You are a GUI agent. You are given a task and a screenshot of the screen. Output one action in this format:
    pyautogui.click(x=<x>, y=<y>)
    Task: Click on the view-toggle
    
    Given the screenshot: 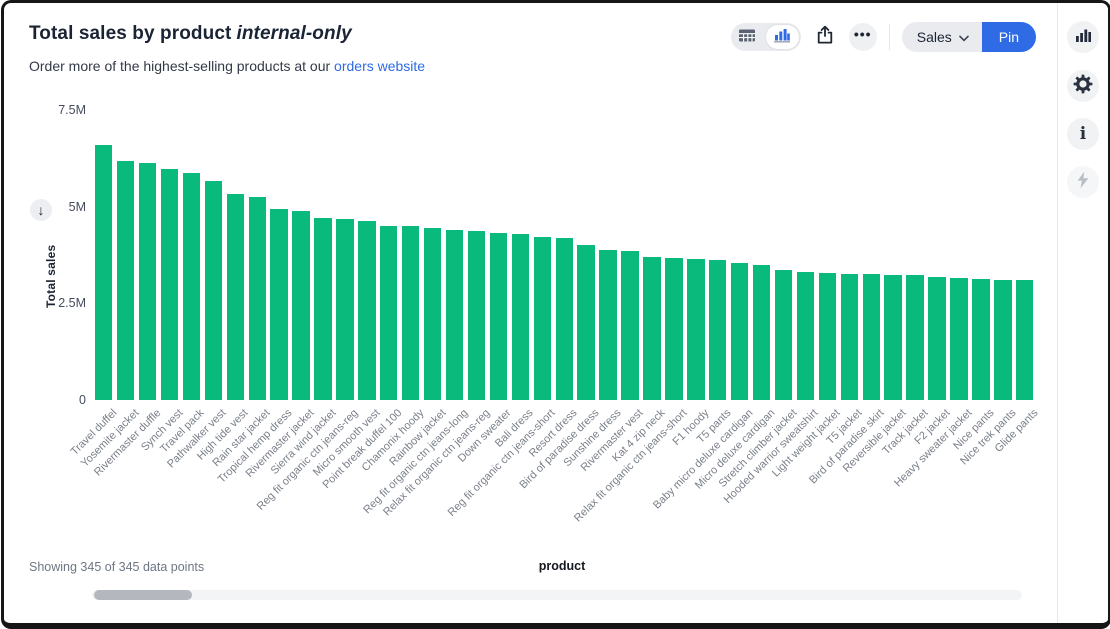 What is the action you would take?
    pyautogui.click(x=765, y=37)
    